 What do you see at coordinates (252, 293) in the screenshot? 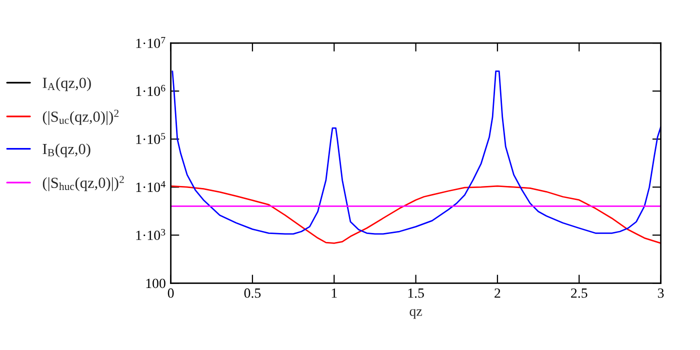
I see `x-tick-label: 0.5` at bounding box center [252, 293].